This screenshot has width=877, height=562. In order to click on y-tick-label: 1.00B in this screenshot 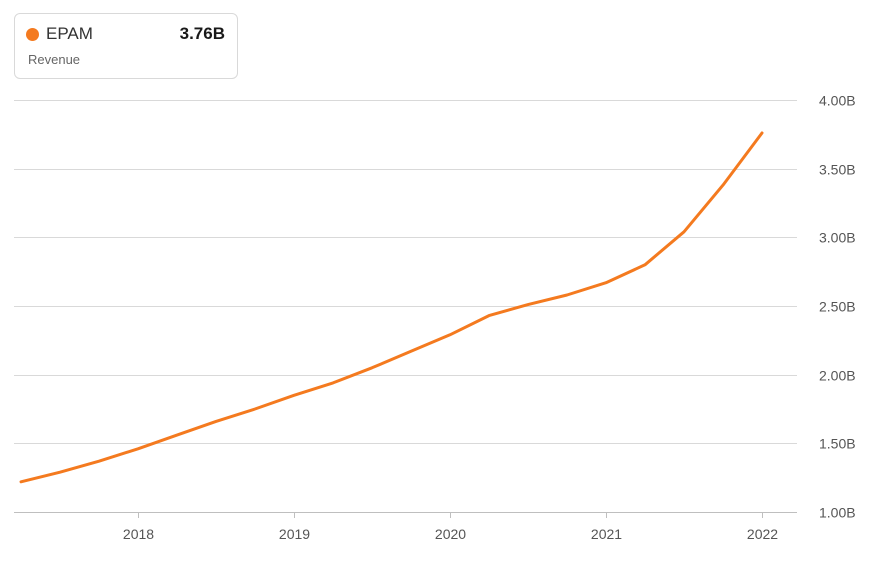, I will do `click(837, 513)`.